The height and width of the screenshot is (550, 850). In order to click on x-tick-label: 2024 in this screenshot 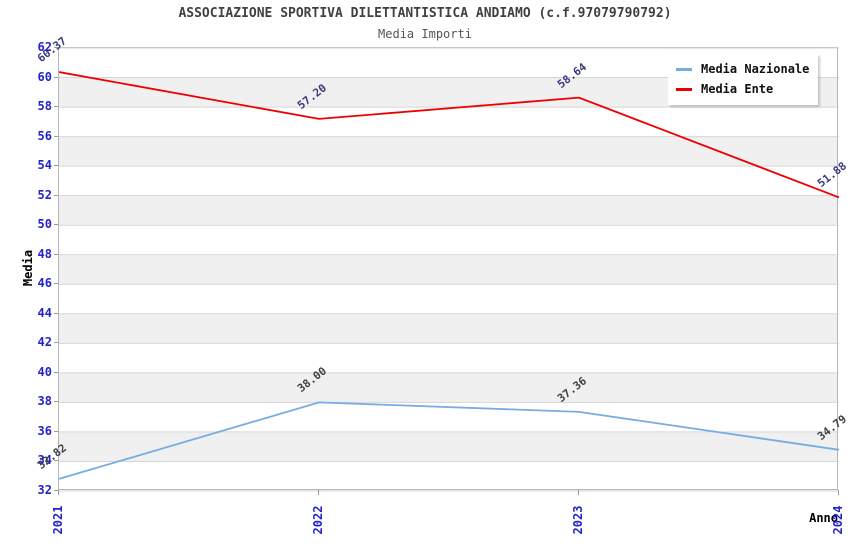, I will do `click(838, 520)`.